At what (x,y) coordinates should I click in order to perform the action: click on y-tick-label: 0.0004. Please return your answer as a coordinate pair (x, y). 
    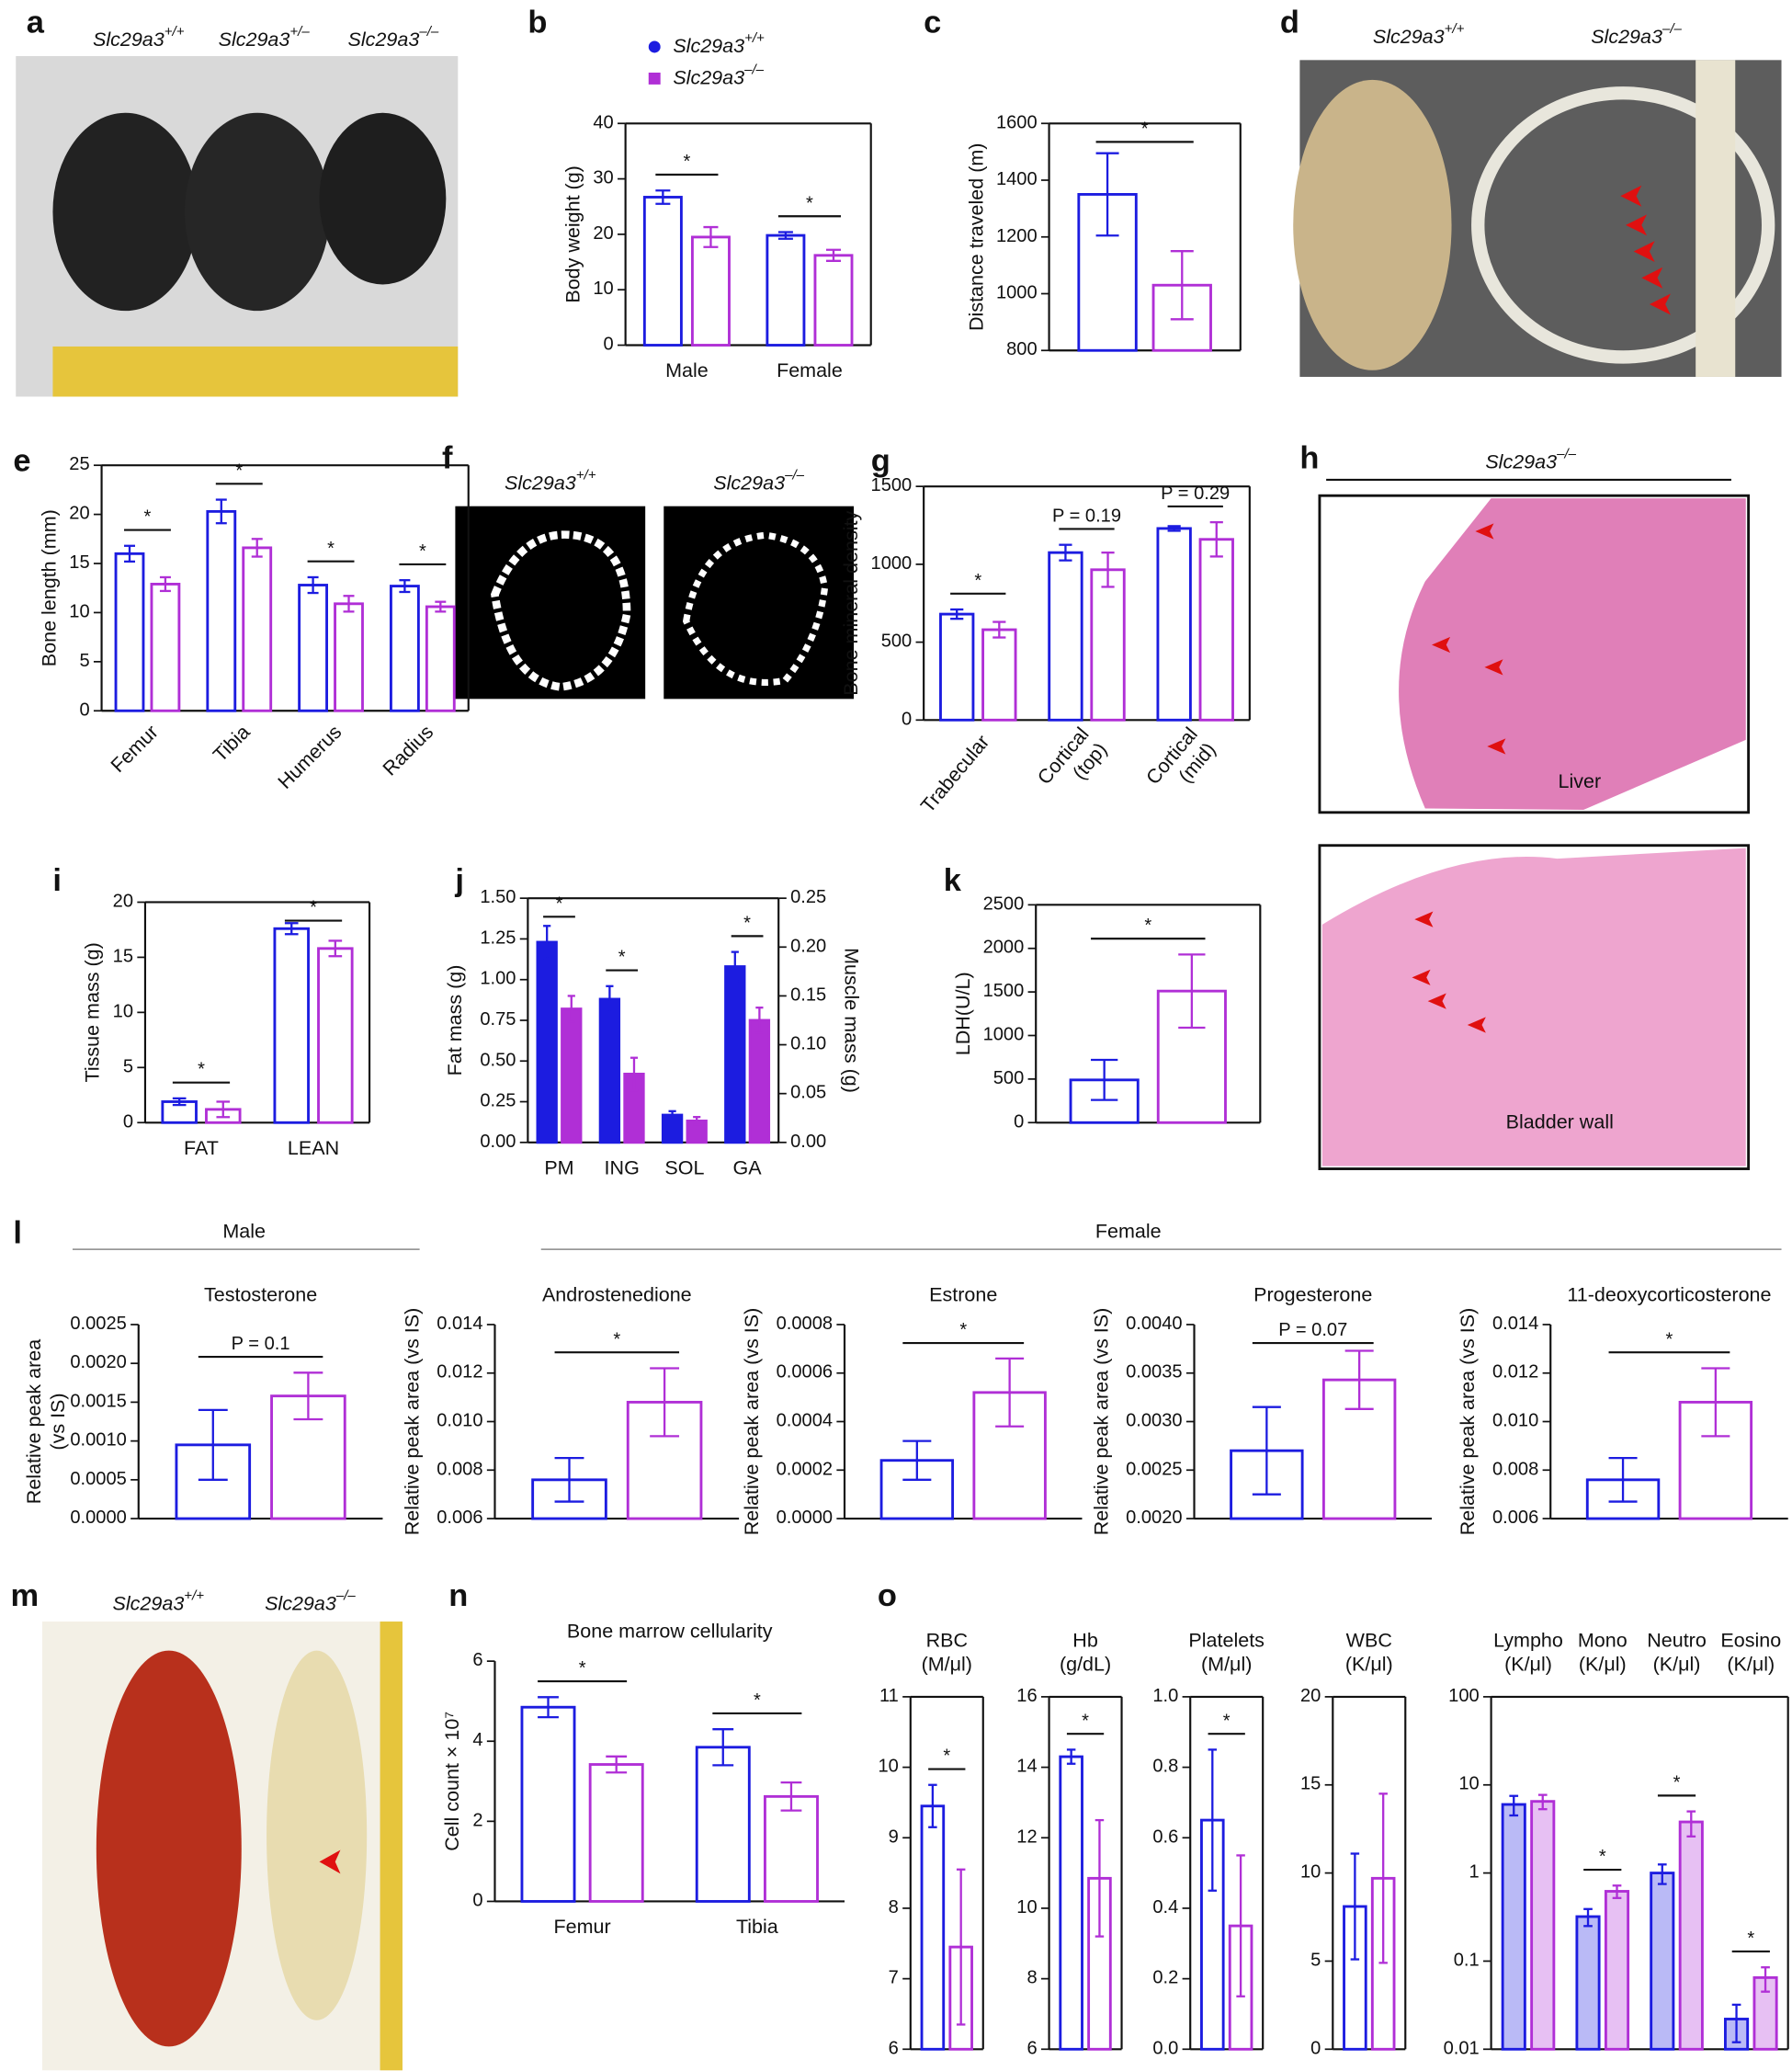
    Looking at the image, I should click on (805, 1421).